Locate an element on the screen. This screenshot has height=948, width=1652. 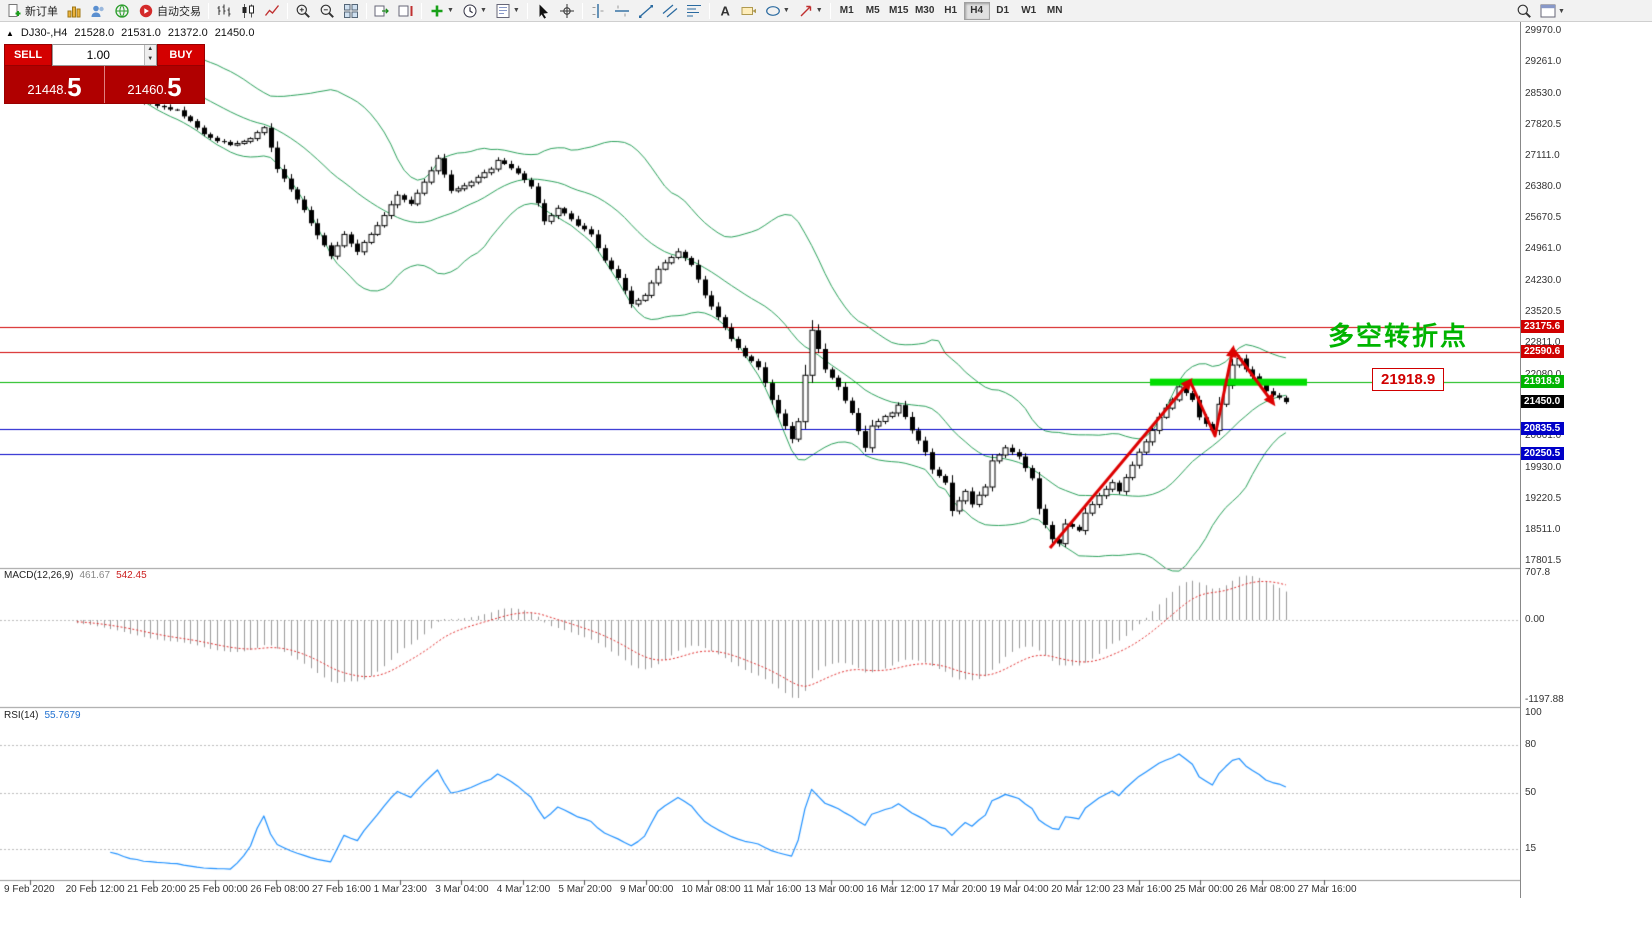
tf-w1: W1 is located at coordinates (1029, 10).